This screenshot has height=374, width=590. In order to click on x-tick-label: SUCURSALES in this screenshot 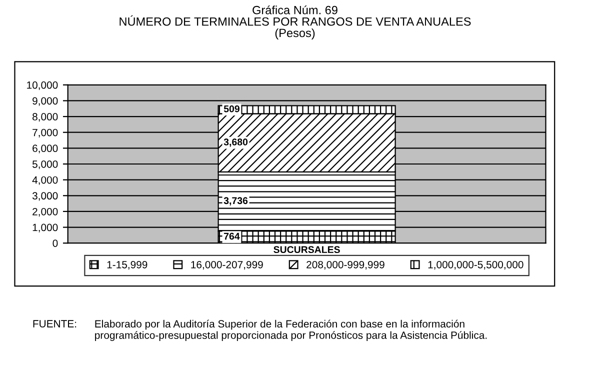, I will do `click(307, 250)`.